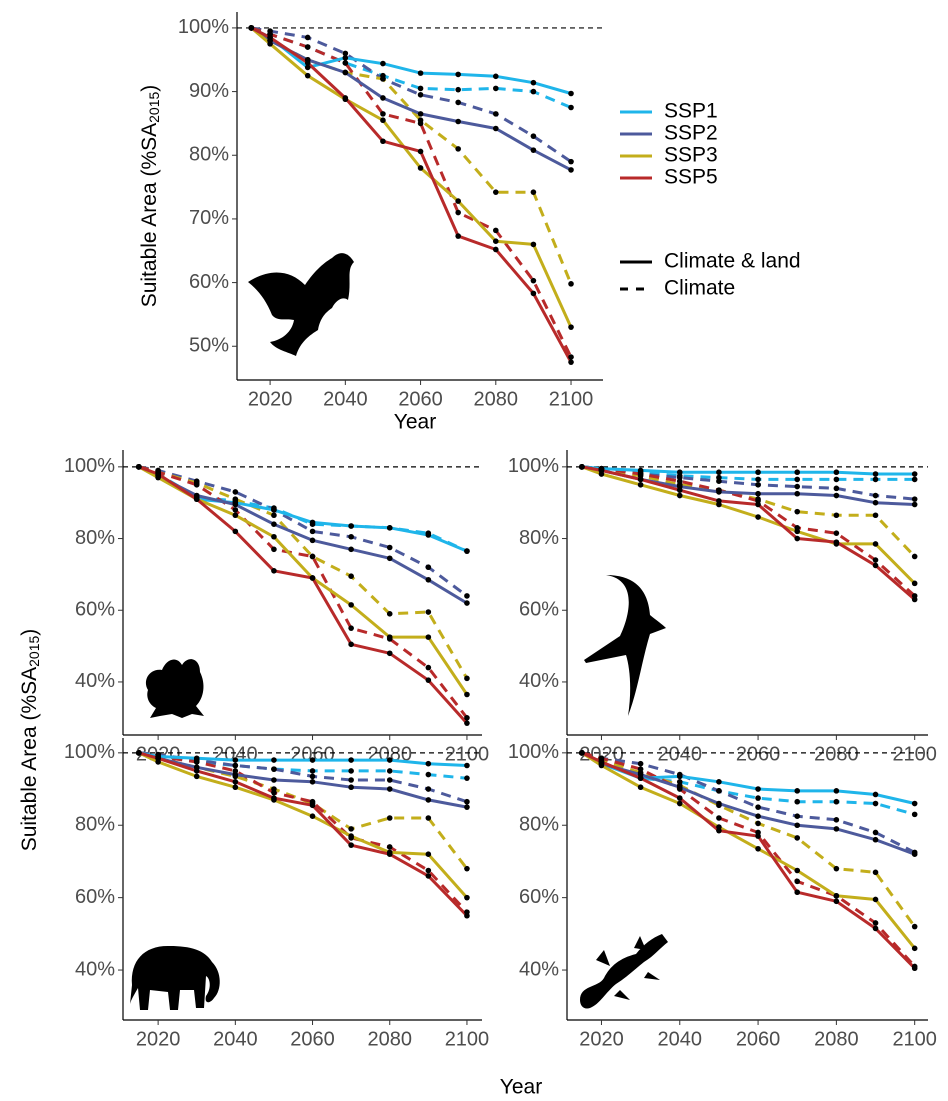 The width and height of the screenshot is (948, 1101). I want to click on y-axis-title-sub: 2015, so click(34, 651).